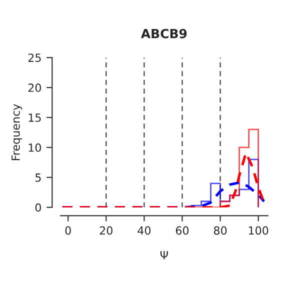 The height and width of the screenshot is (288, 288). I want to click on x-tick-label: 40, so click(144, 230).